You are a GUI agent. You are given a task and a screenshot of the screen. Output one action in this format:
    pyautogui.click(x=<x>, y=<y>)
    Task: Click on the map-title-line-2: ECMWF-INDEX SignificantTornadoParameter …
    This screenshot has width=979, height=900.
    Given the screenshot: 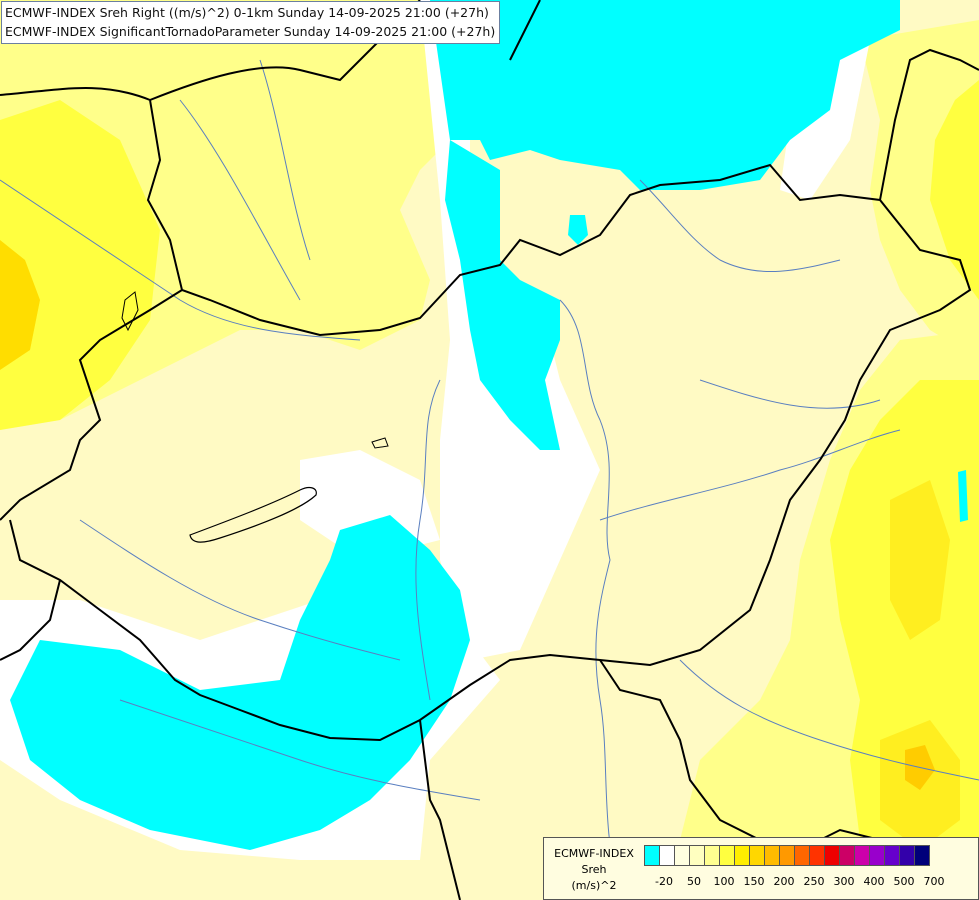 What is the action you would take?
    pyautogui.click(x=250, y=31)
    